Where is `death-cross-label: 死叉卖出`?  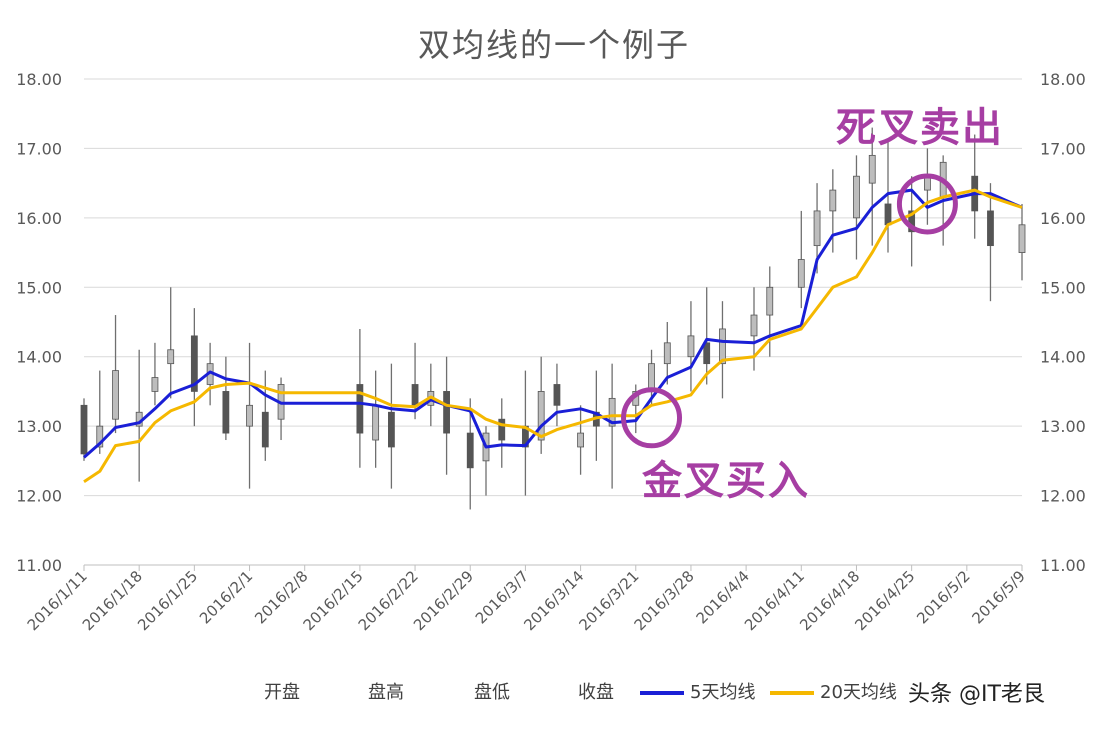
death-cross-label: 死叉卖出 is located at coordinates (920, 128).